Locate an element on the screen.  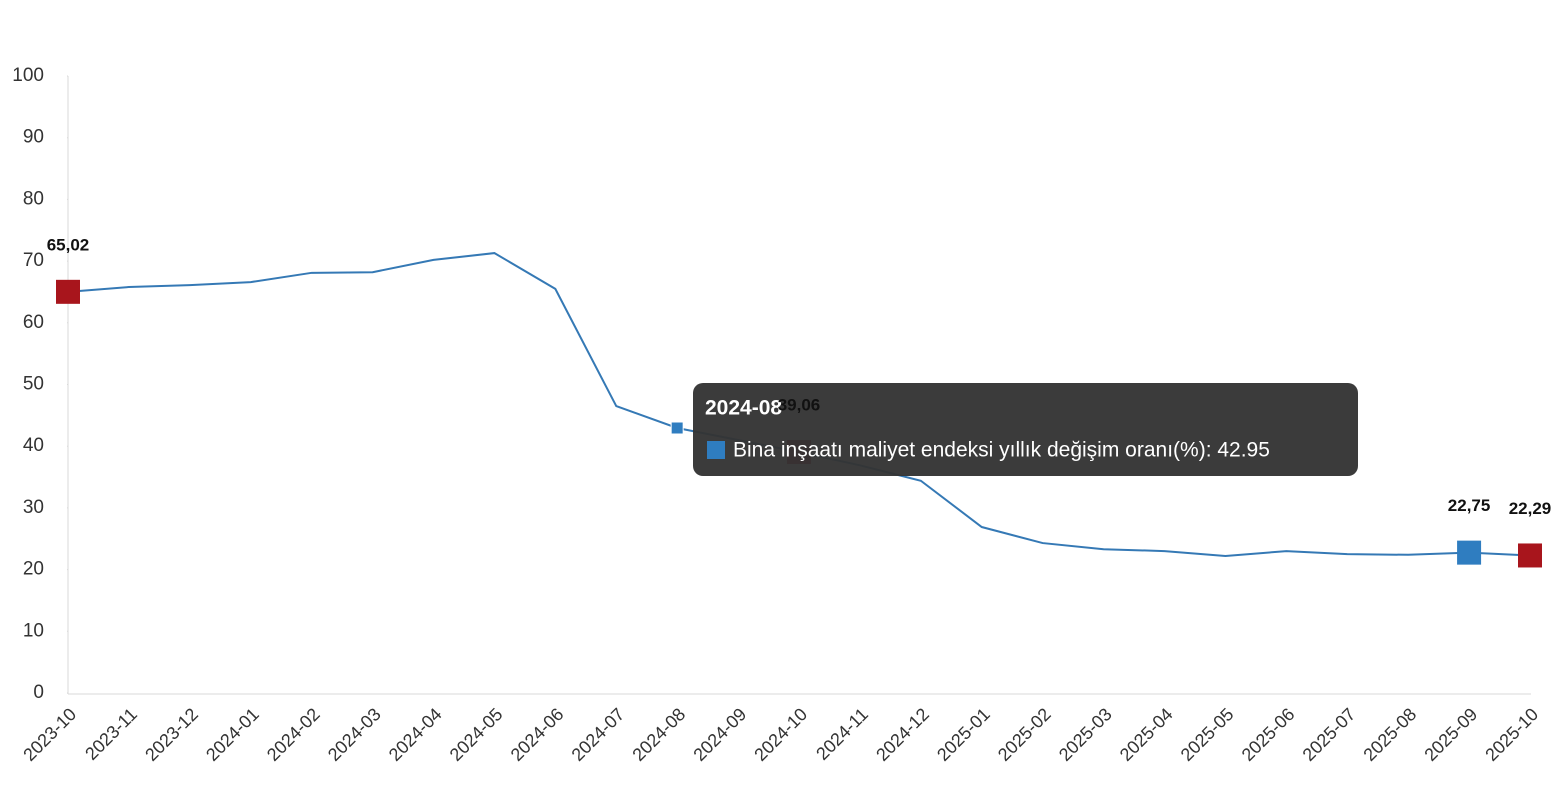
y-tick-label: 90 is located at coordinates (33, 137).